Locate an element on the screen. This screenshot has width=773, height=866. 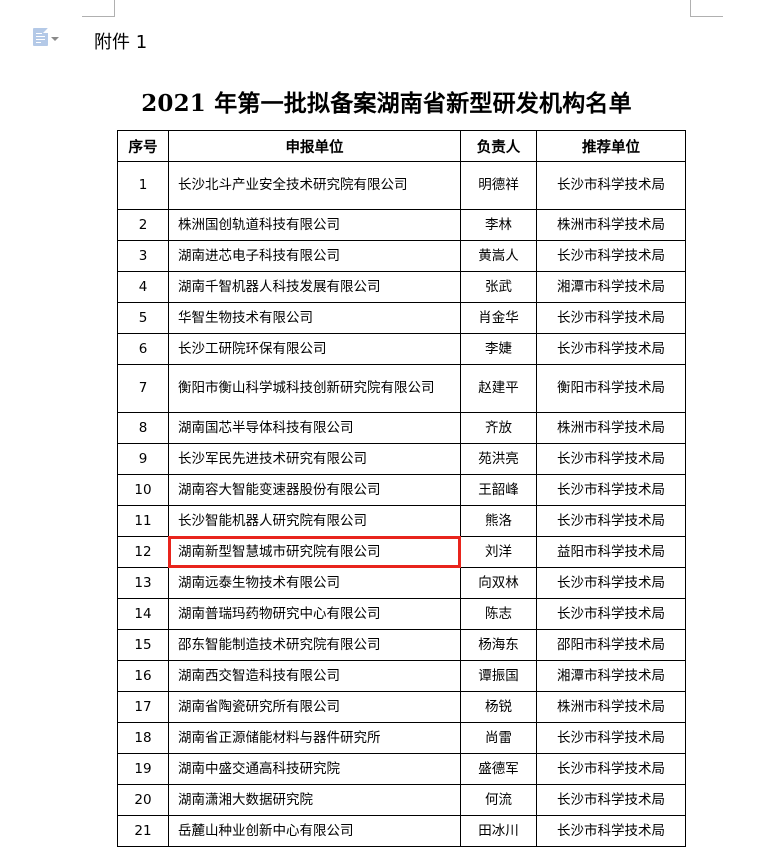
table-row: 11 长沙智能机器人研究院有限公司 熊洛 长沙市科学技术局 is located at coordinates (401, 521).